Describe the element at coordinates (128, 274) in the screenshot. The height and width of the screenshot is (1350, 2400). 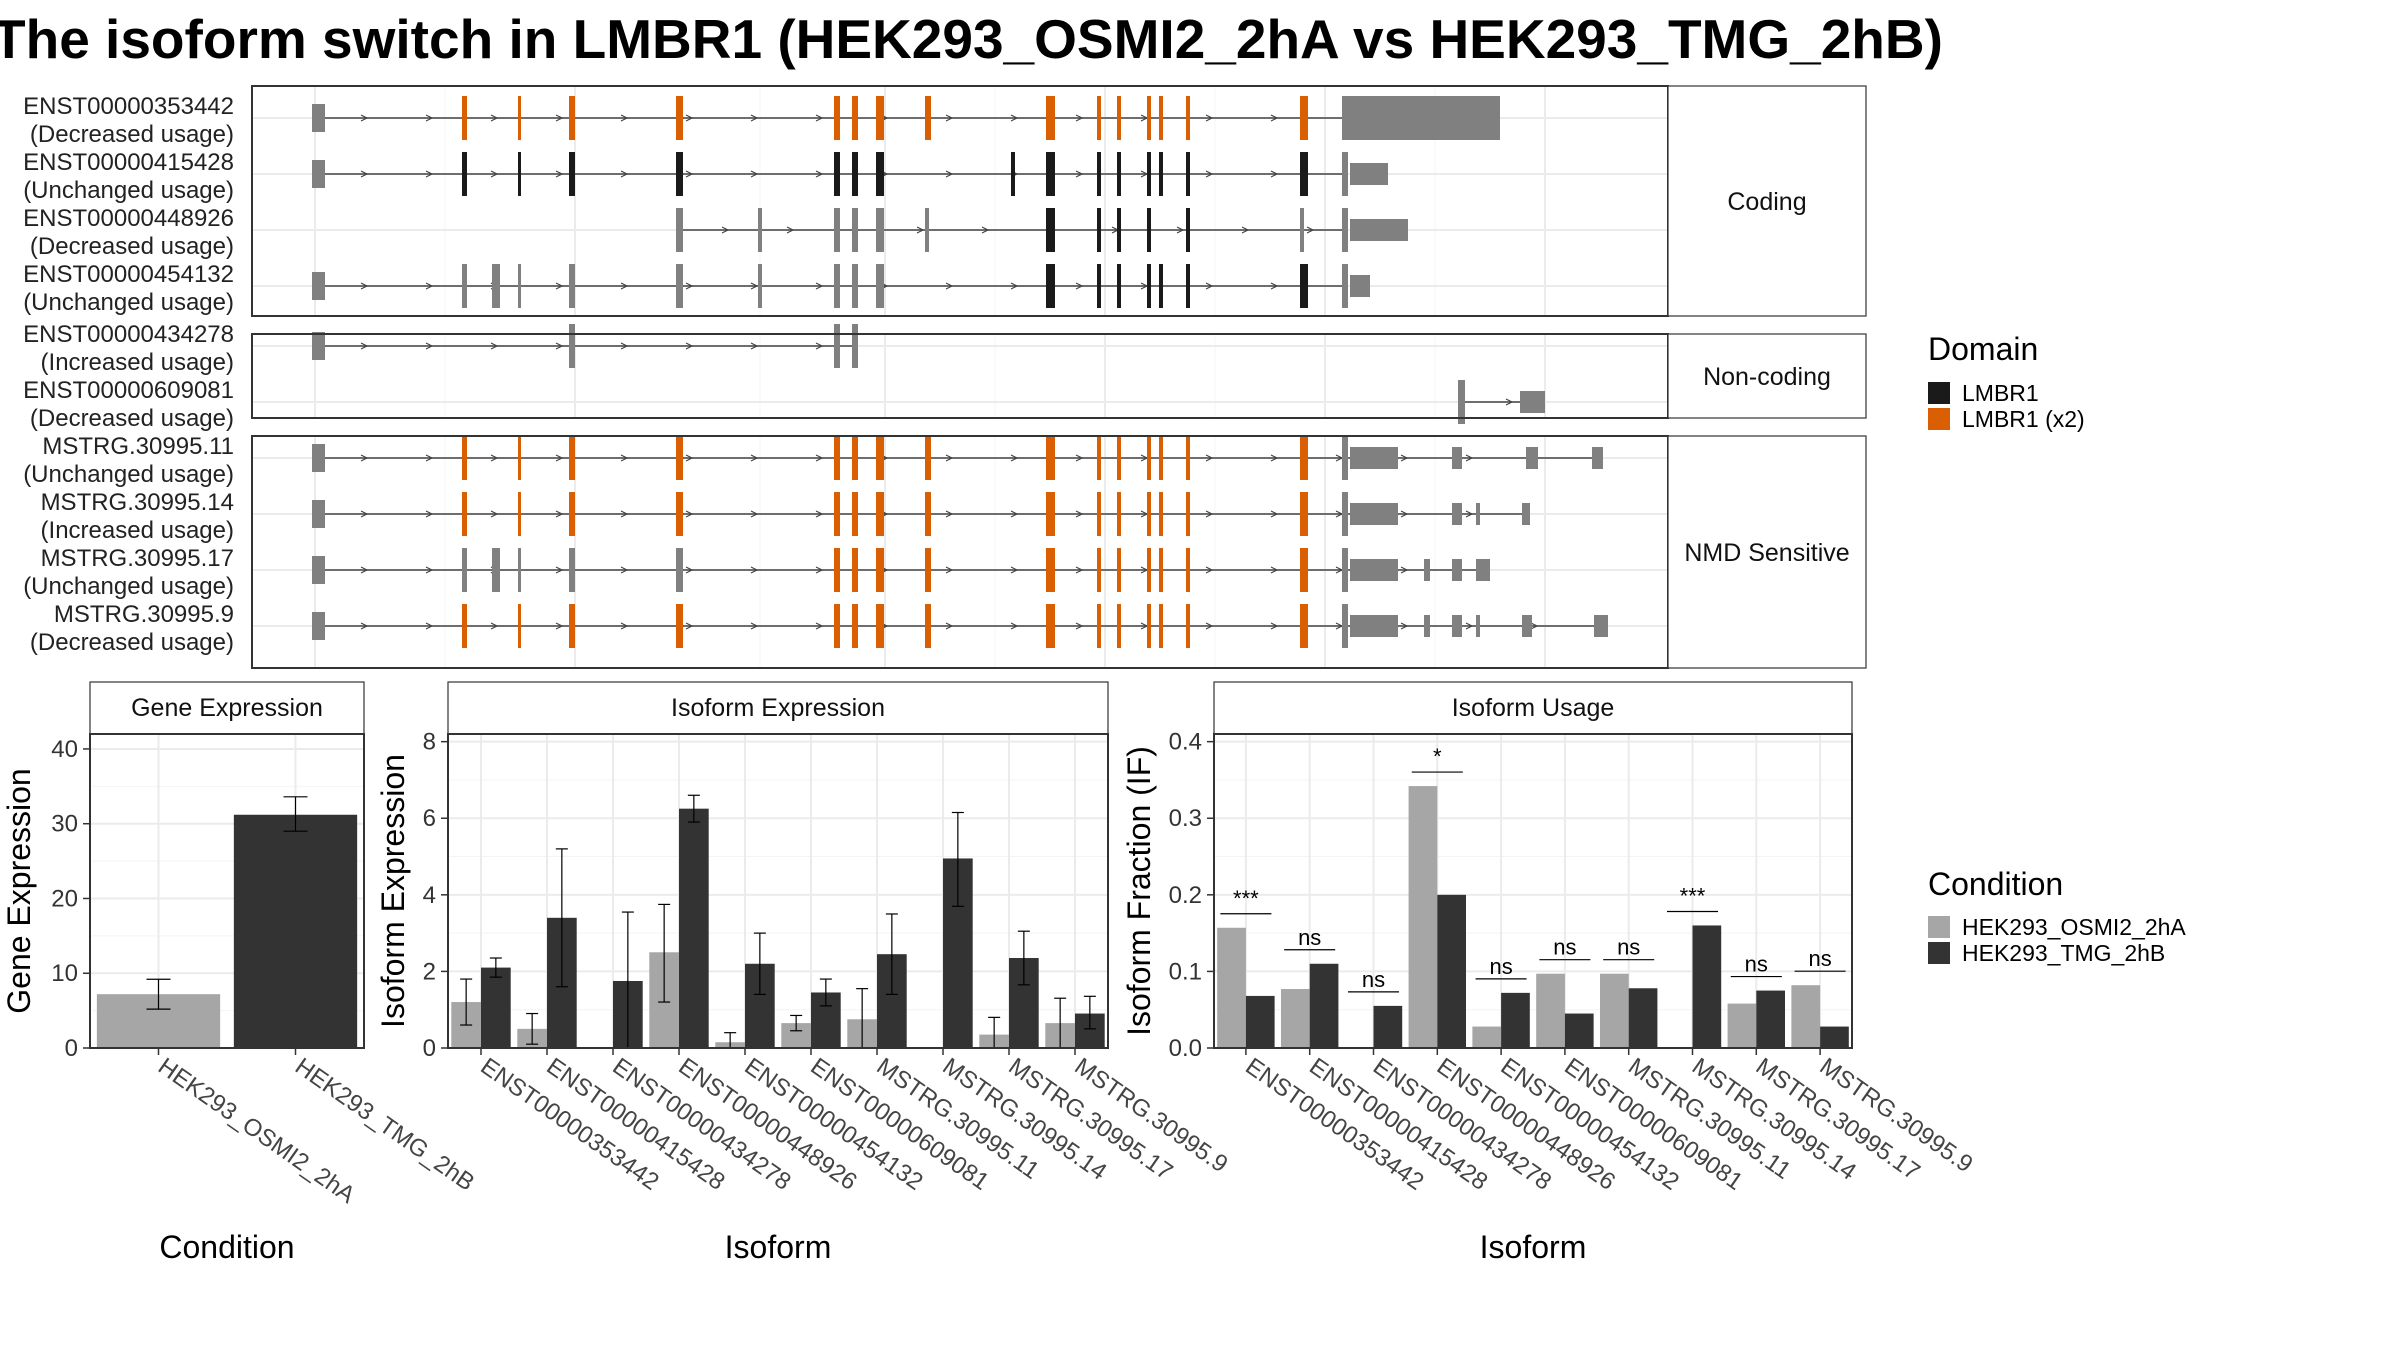
I see `transcript-id-label: ENST00000454132` at that location.